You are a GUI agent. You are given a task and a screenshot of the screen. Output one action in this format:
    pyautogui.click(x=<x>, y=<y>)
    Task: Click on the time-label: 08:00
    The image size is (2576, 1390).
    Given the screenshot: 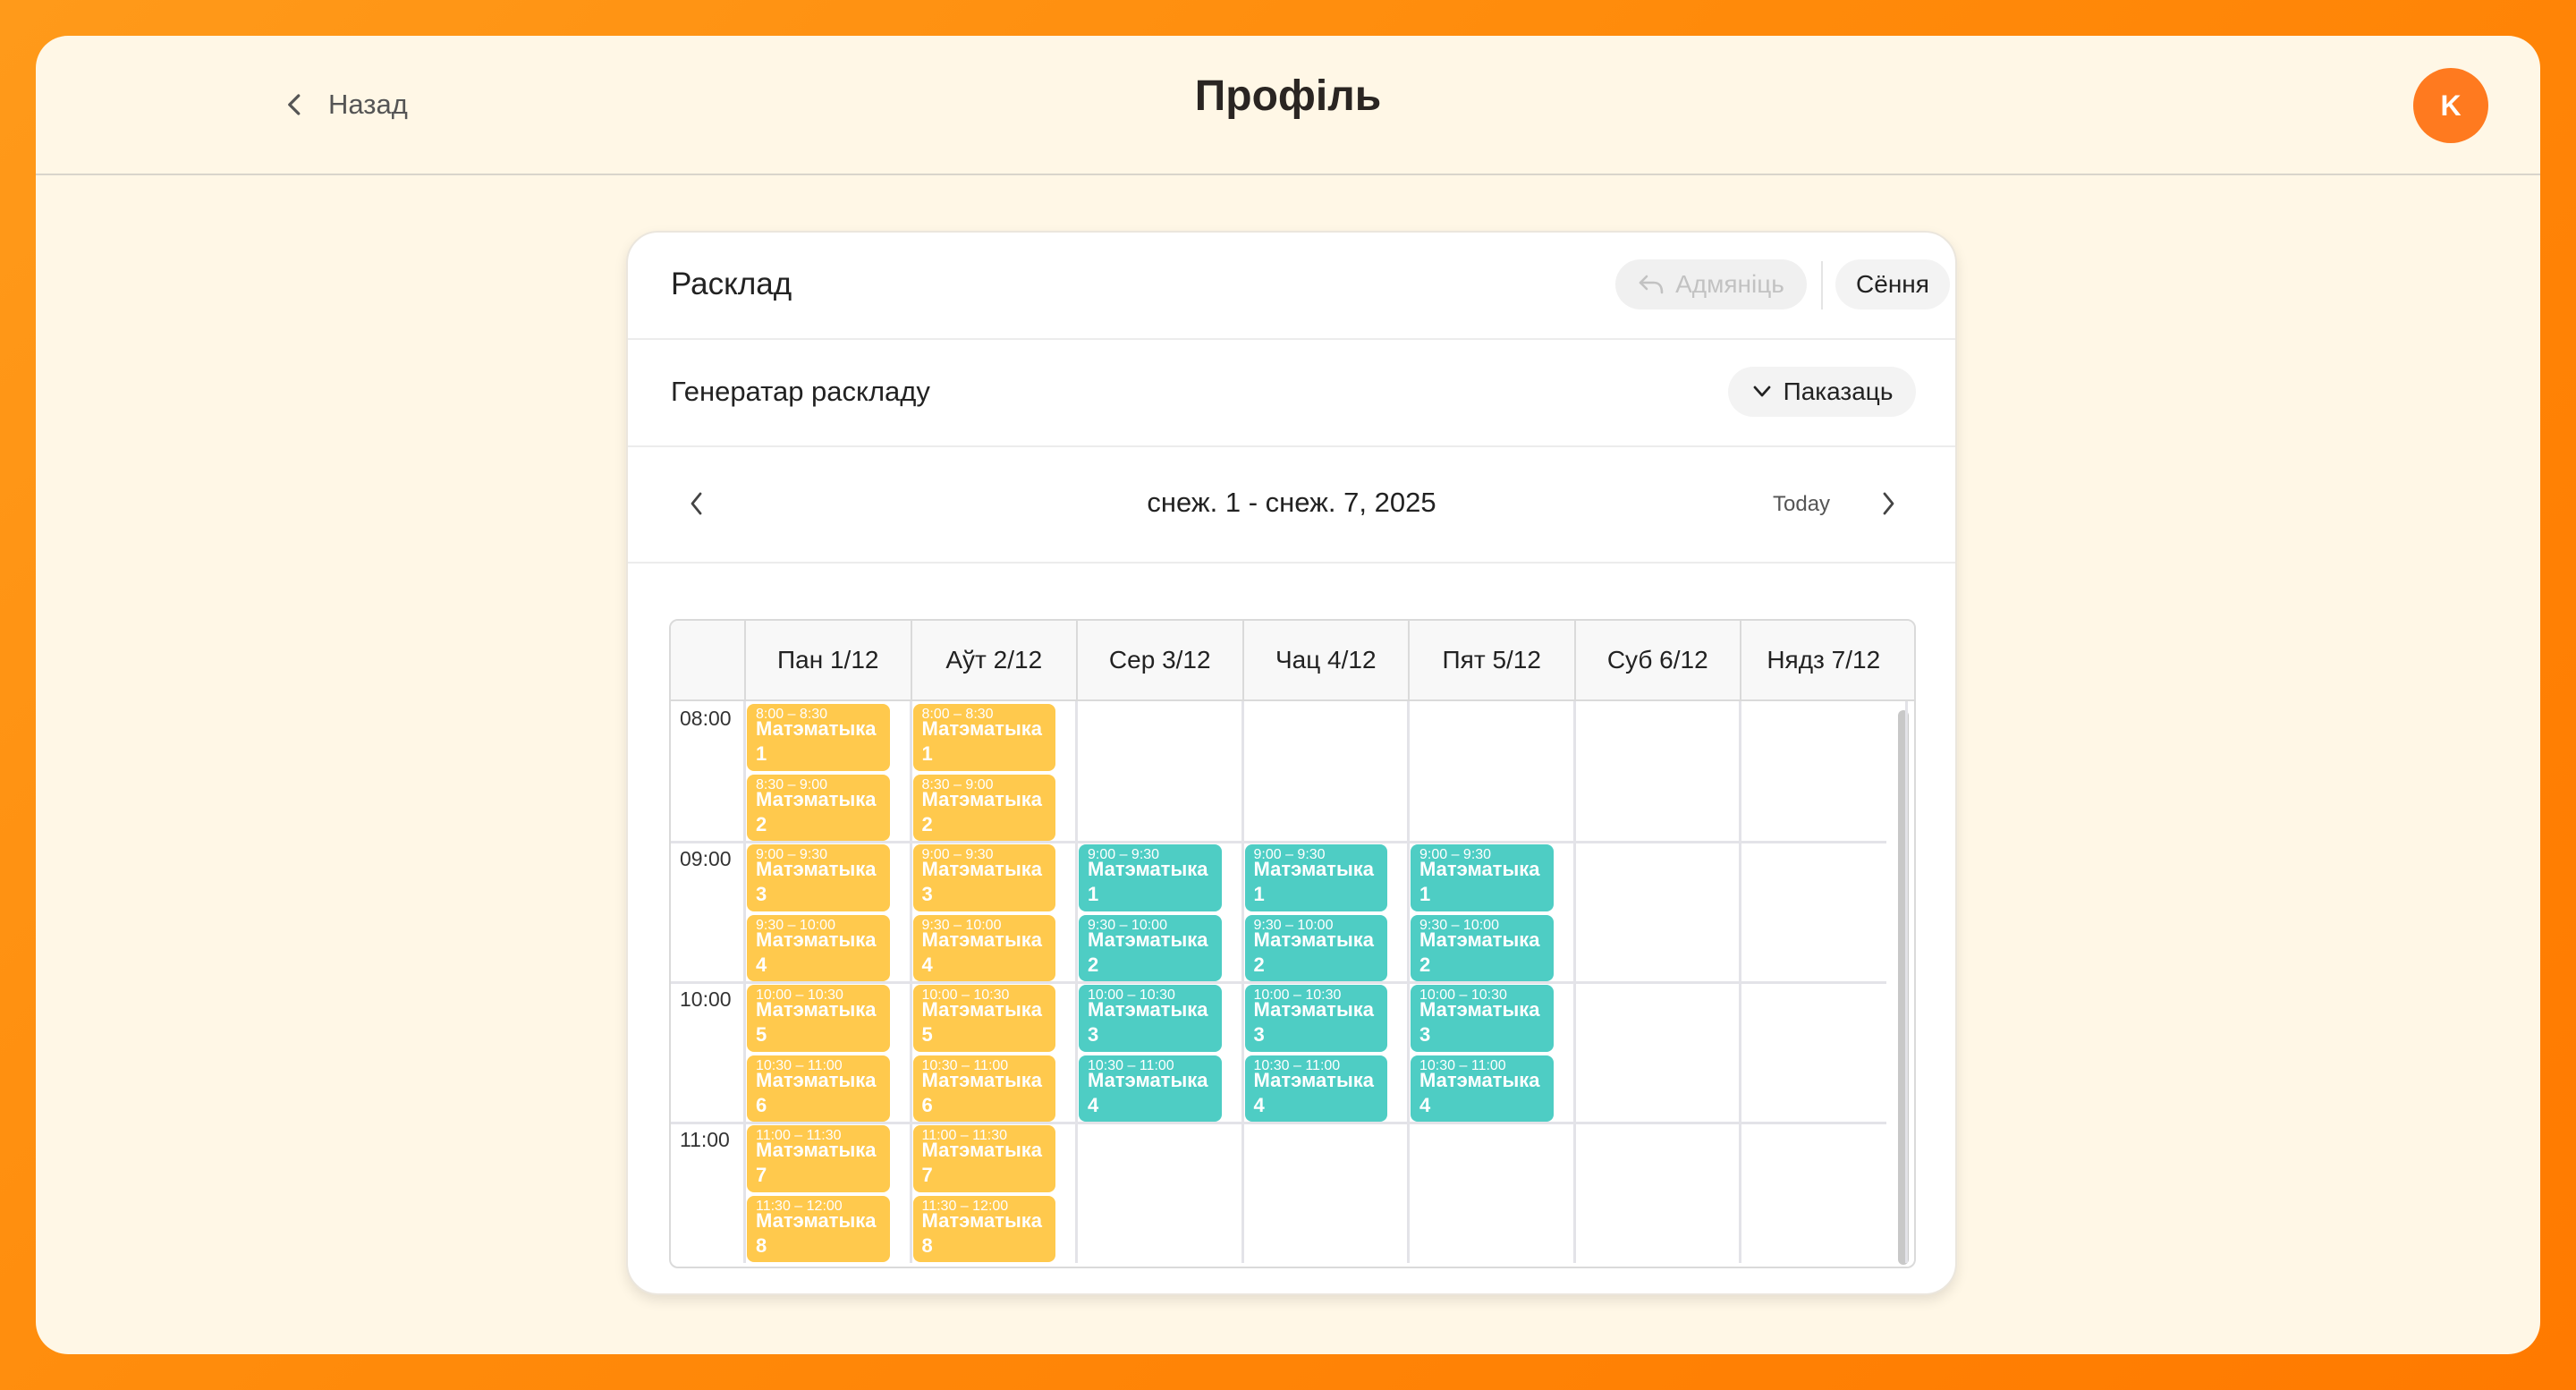 What is the action you would take?
    pyautogui.click(x=706, y=718)
    